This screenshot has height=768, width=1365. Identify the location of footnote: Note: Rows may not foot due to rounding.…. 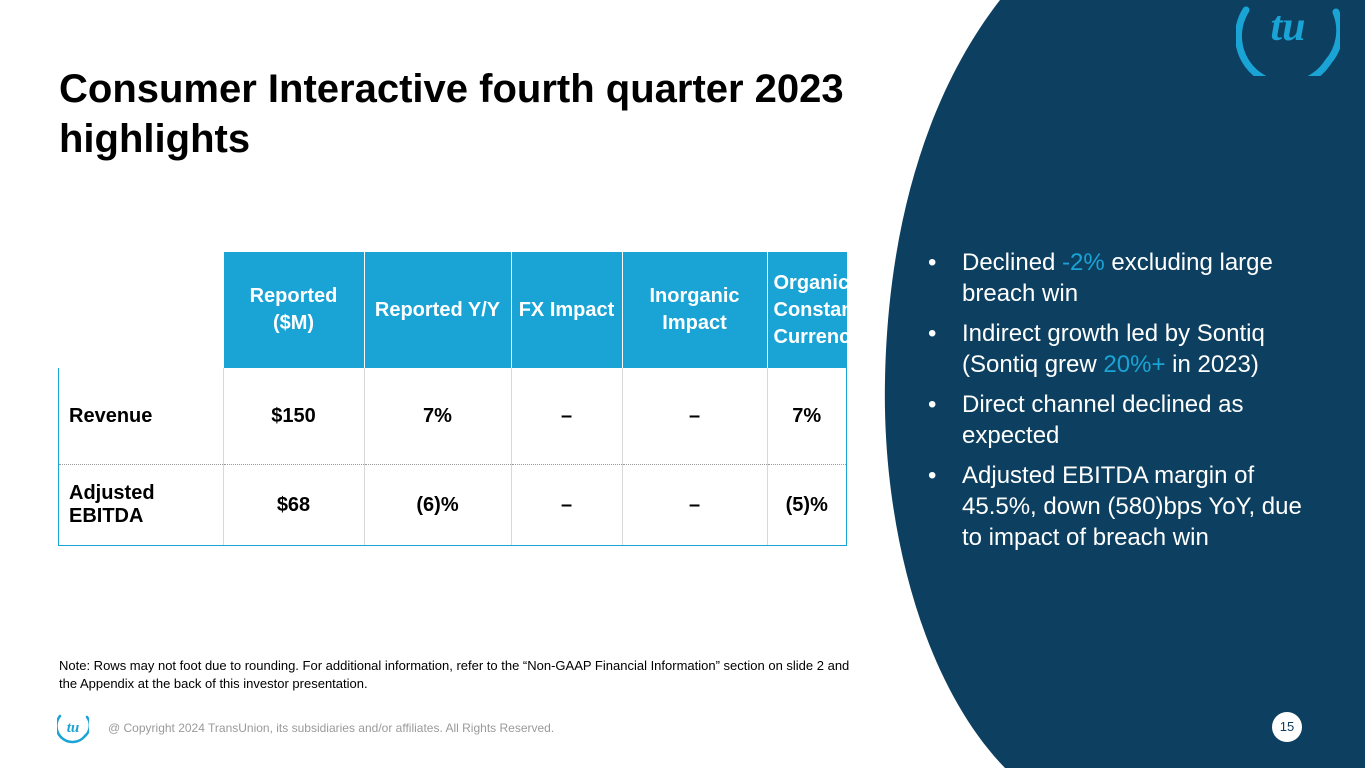
(454, 674).